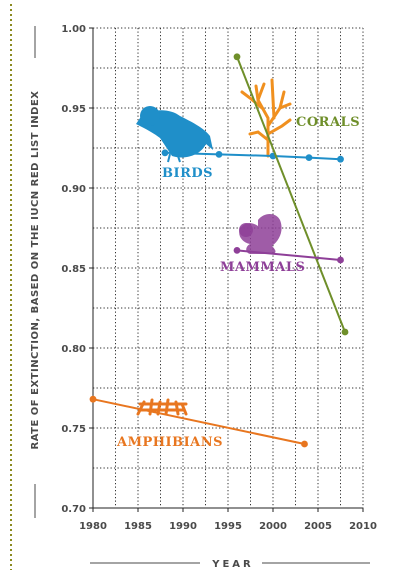 This screenshot has height=574, width=400. Describe the element at coordinates (273, 526) in the screenshot. I see `x-tick-label: 2000` at that location.